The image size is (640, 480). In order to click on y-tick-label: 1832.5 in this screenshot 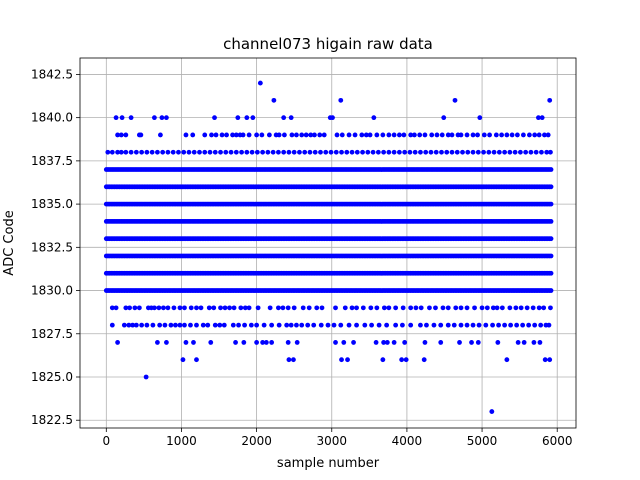, I will do `click(52, 247)`.